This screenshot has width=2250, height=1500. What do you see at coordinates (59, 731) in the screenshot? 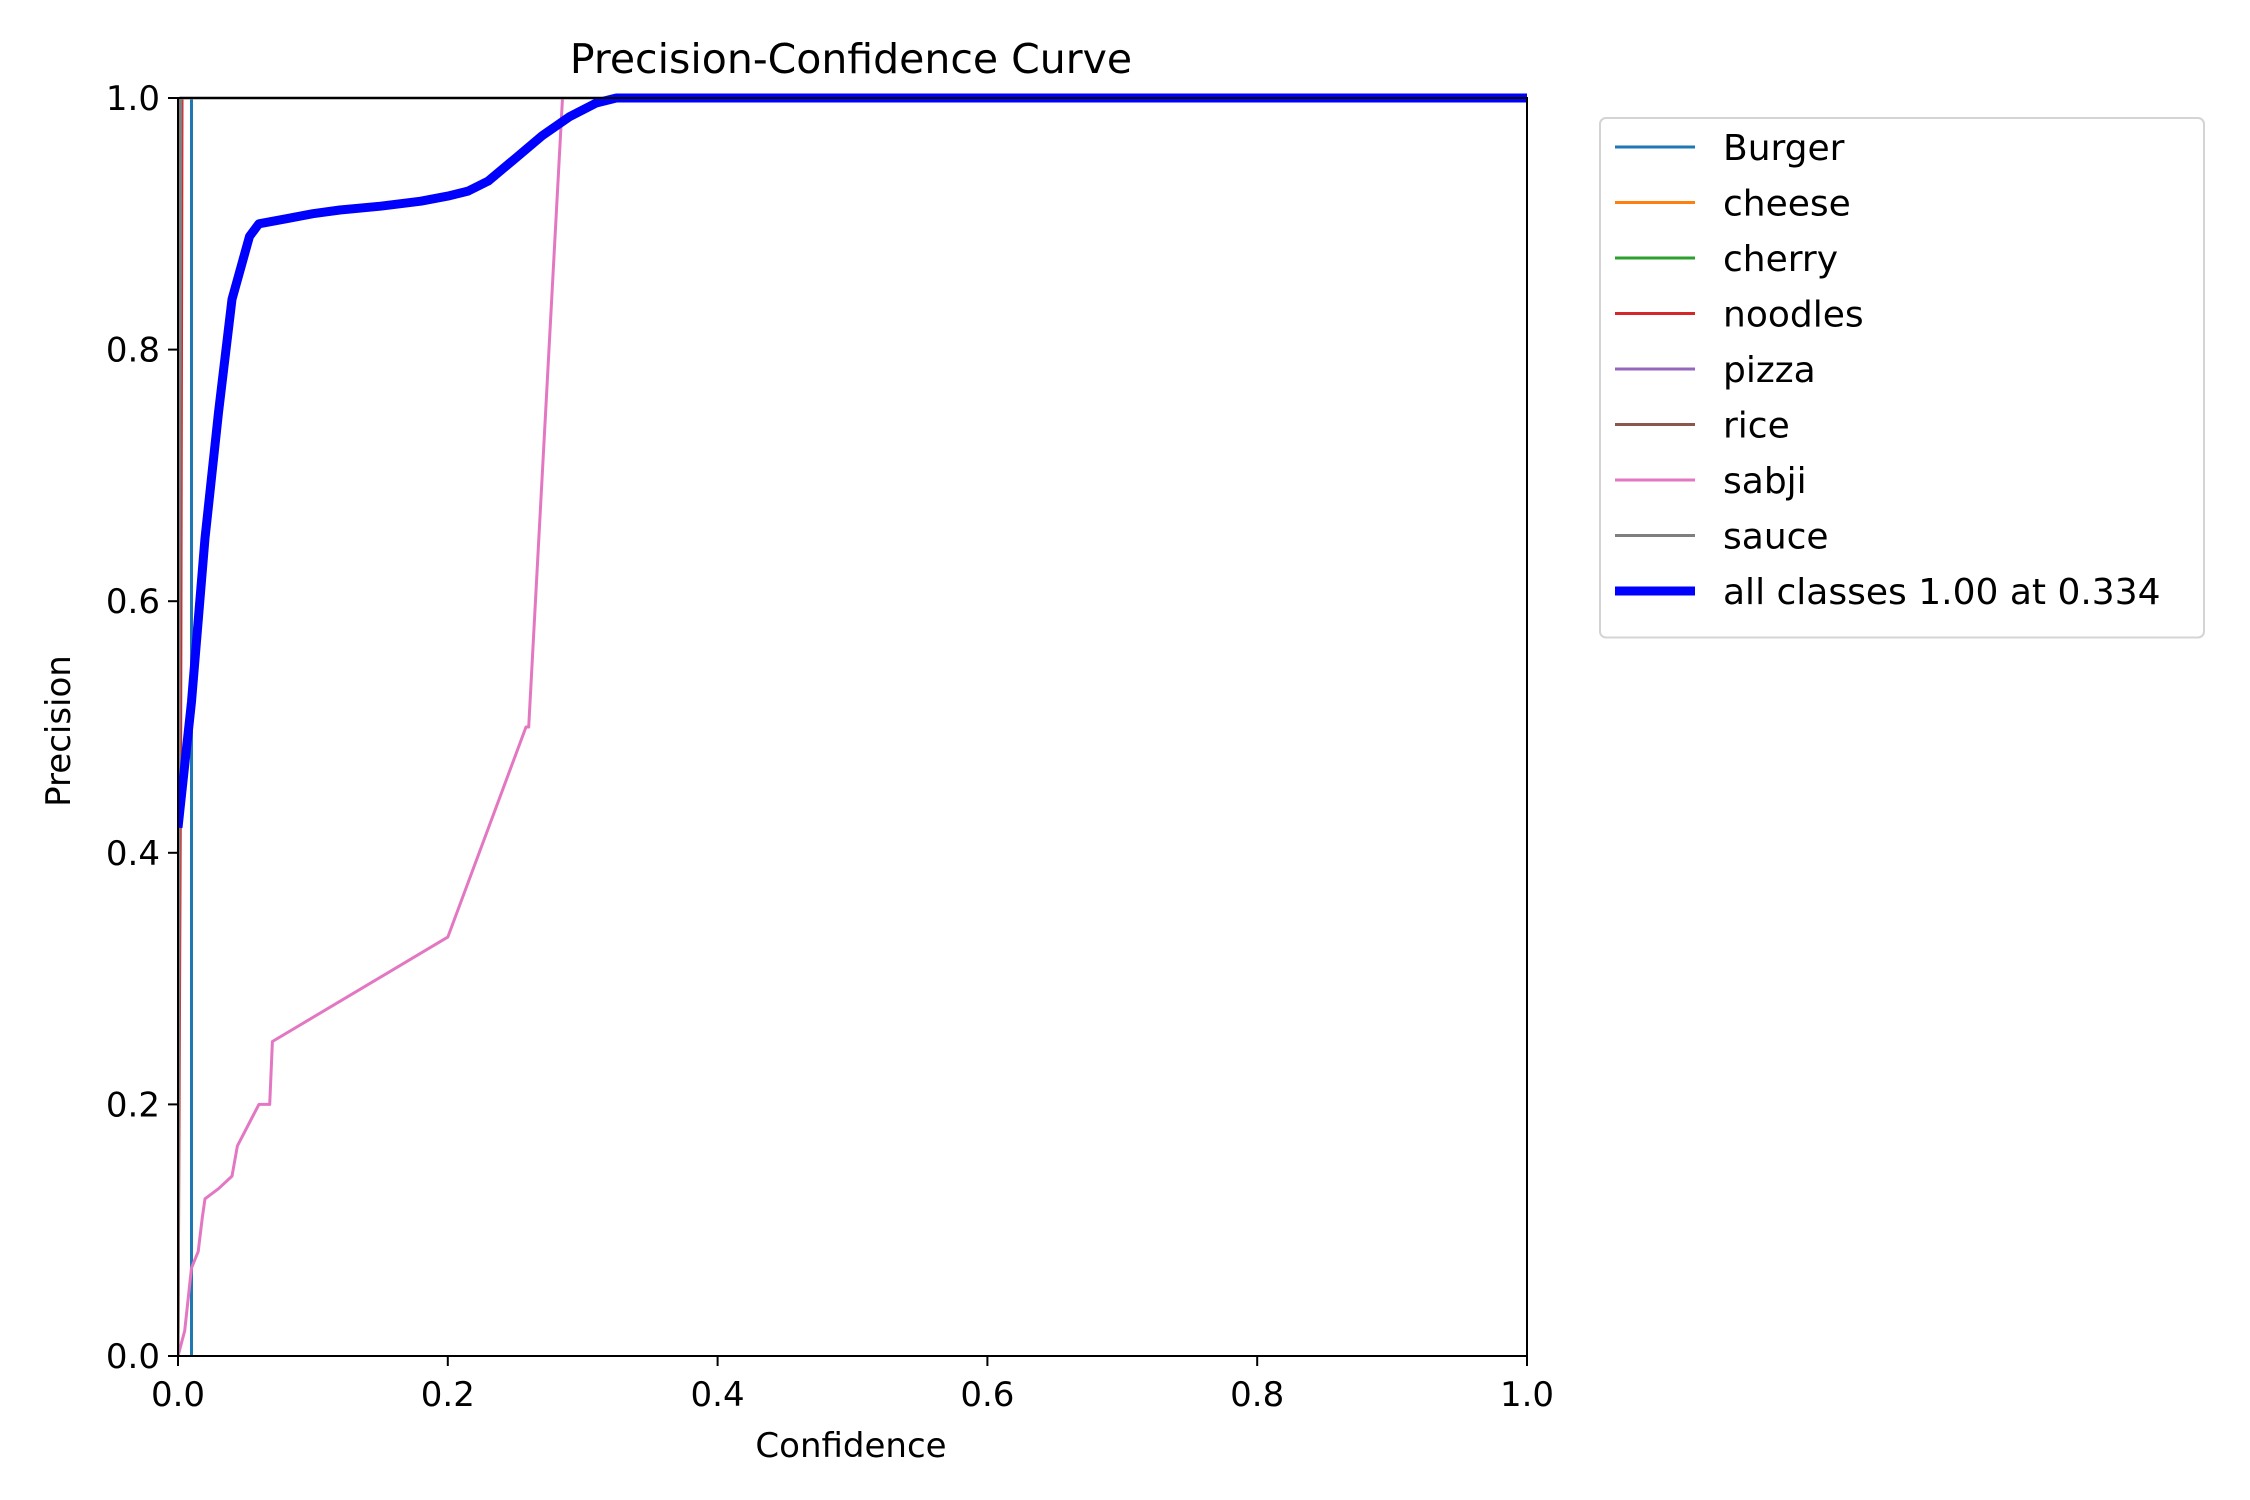
I see `y-axis-label: Precision` at bounding box center [59, 731].